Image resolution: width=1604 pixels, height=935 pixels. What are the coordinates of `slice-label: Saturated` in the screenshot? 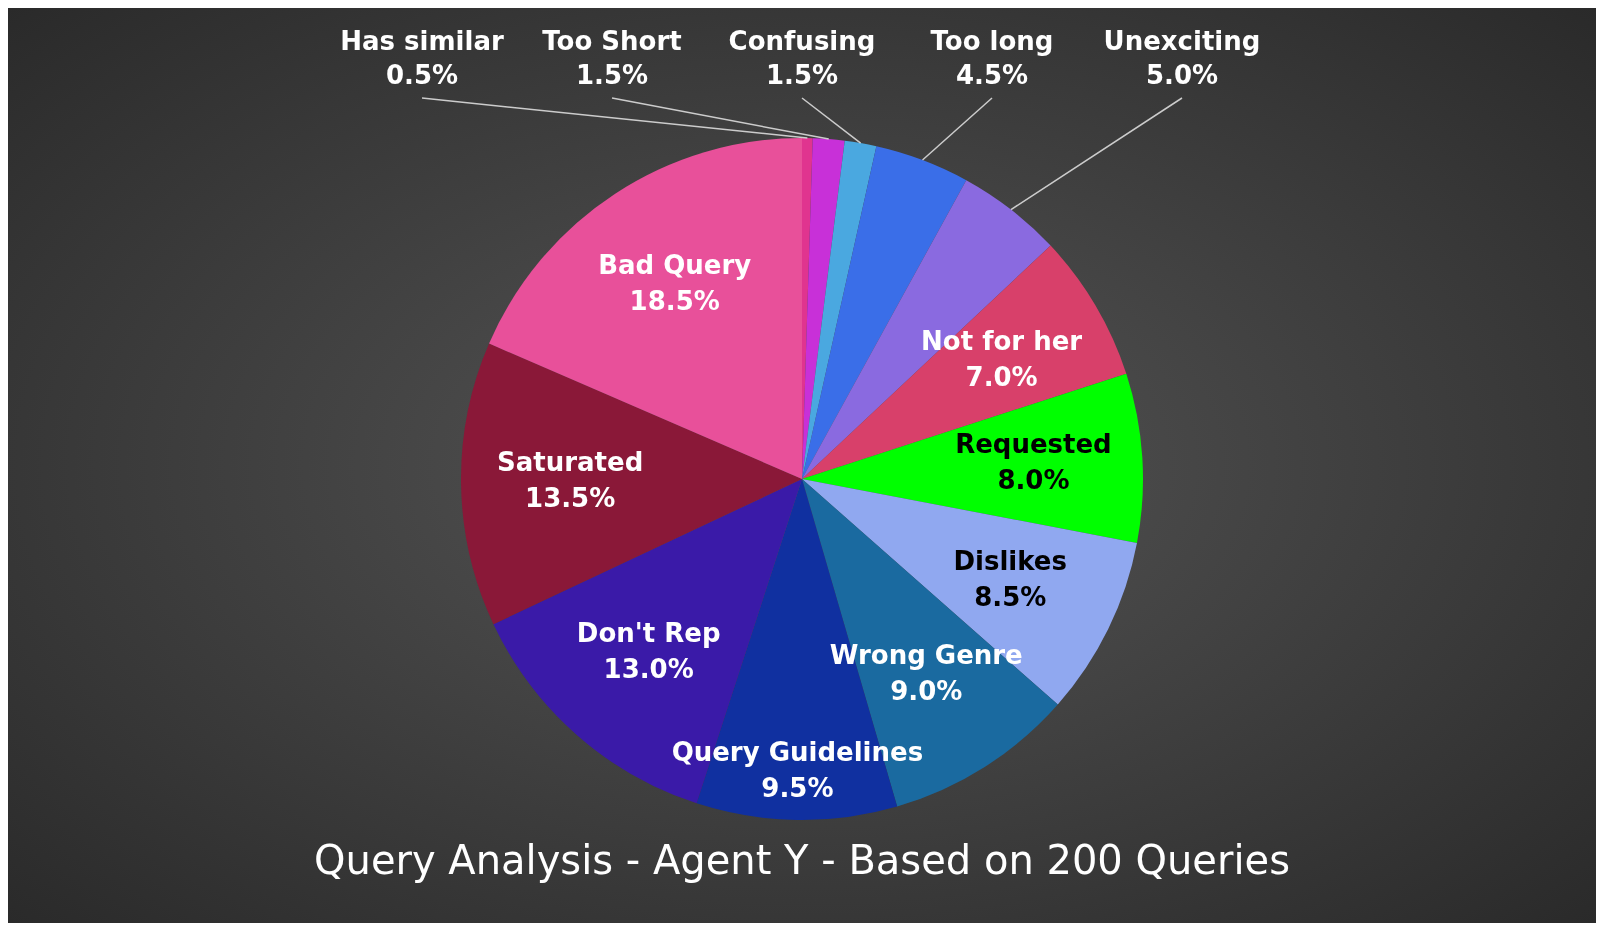 It's located at (570, 462).